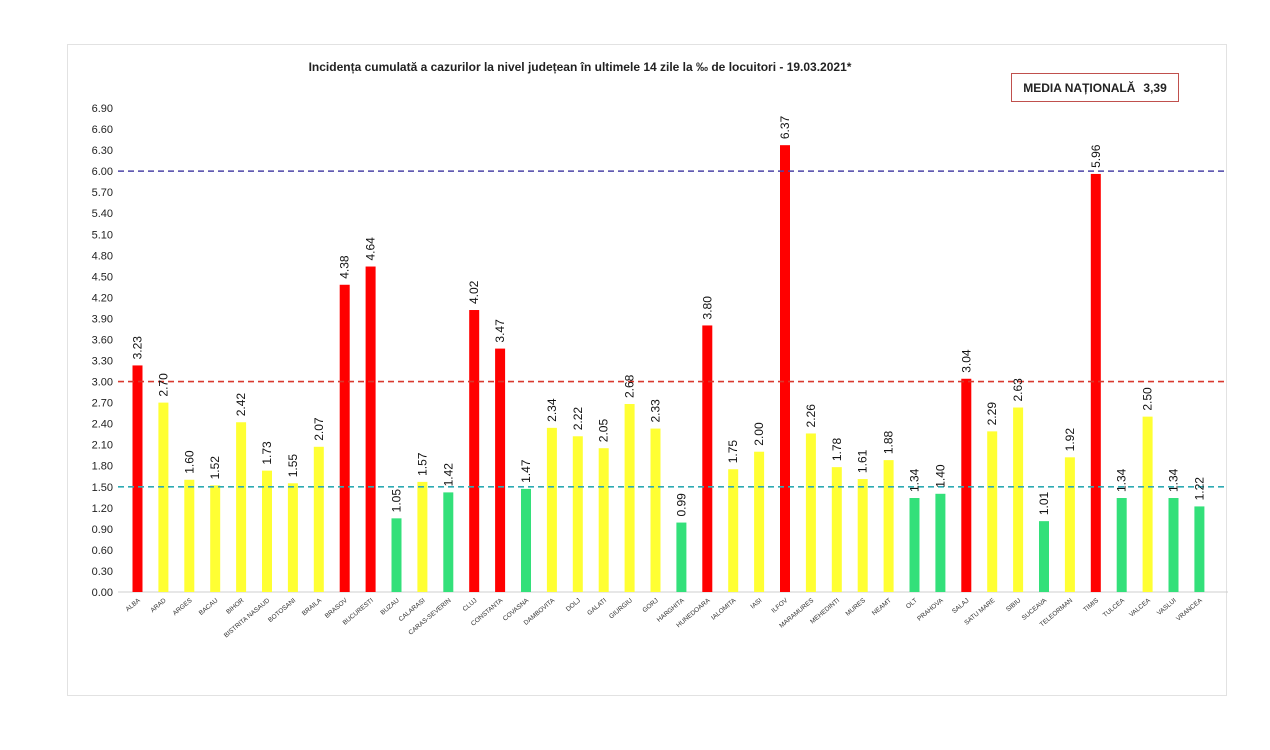 This screenshot has height=750, width=1270. What do you see at coordinates (1140, 608) in the screenshot?
I see `x-tick-label: VALCEA` at bounding box center [1140, 608].